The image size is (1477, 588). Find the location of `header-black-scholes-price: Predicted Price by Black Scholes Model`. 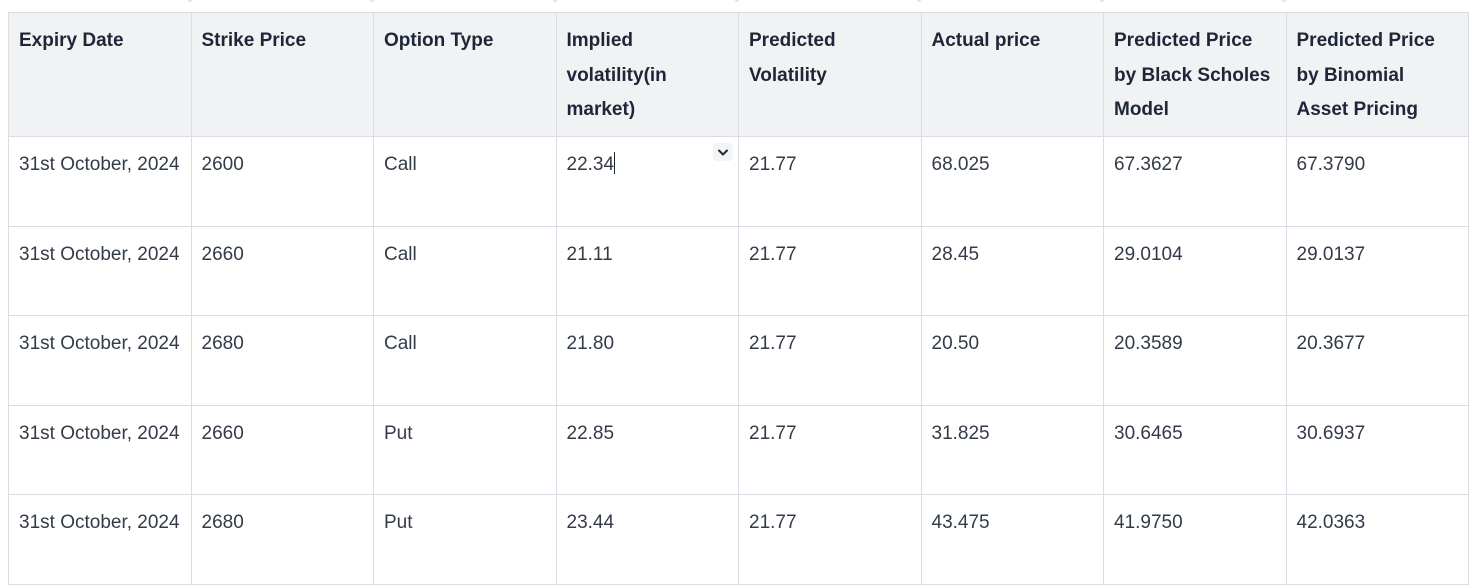

header-black-scholes-price: Predicted Price by Black Scholes Model is located at coordinates (1195, 74).